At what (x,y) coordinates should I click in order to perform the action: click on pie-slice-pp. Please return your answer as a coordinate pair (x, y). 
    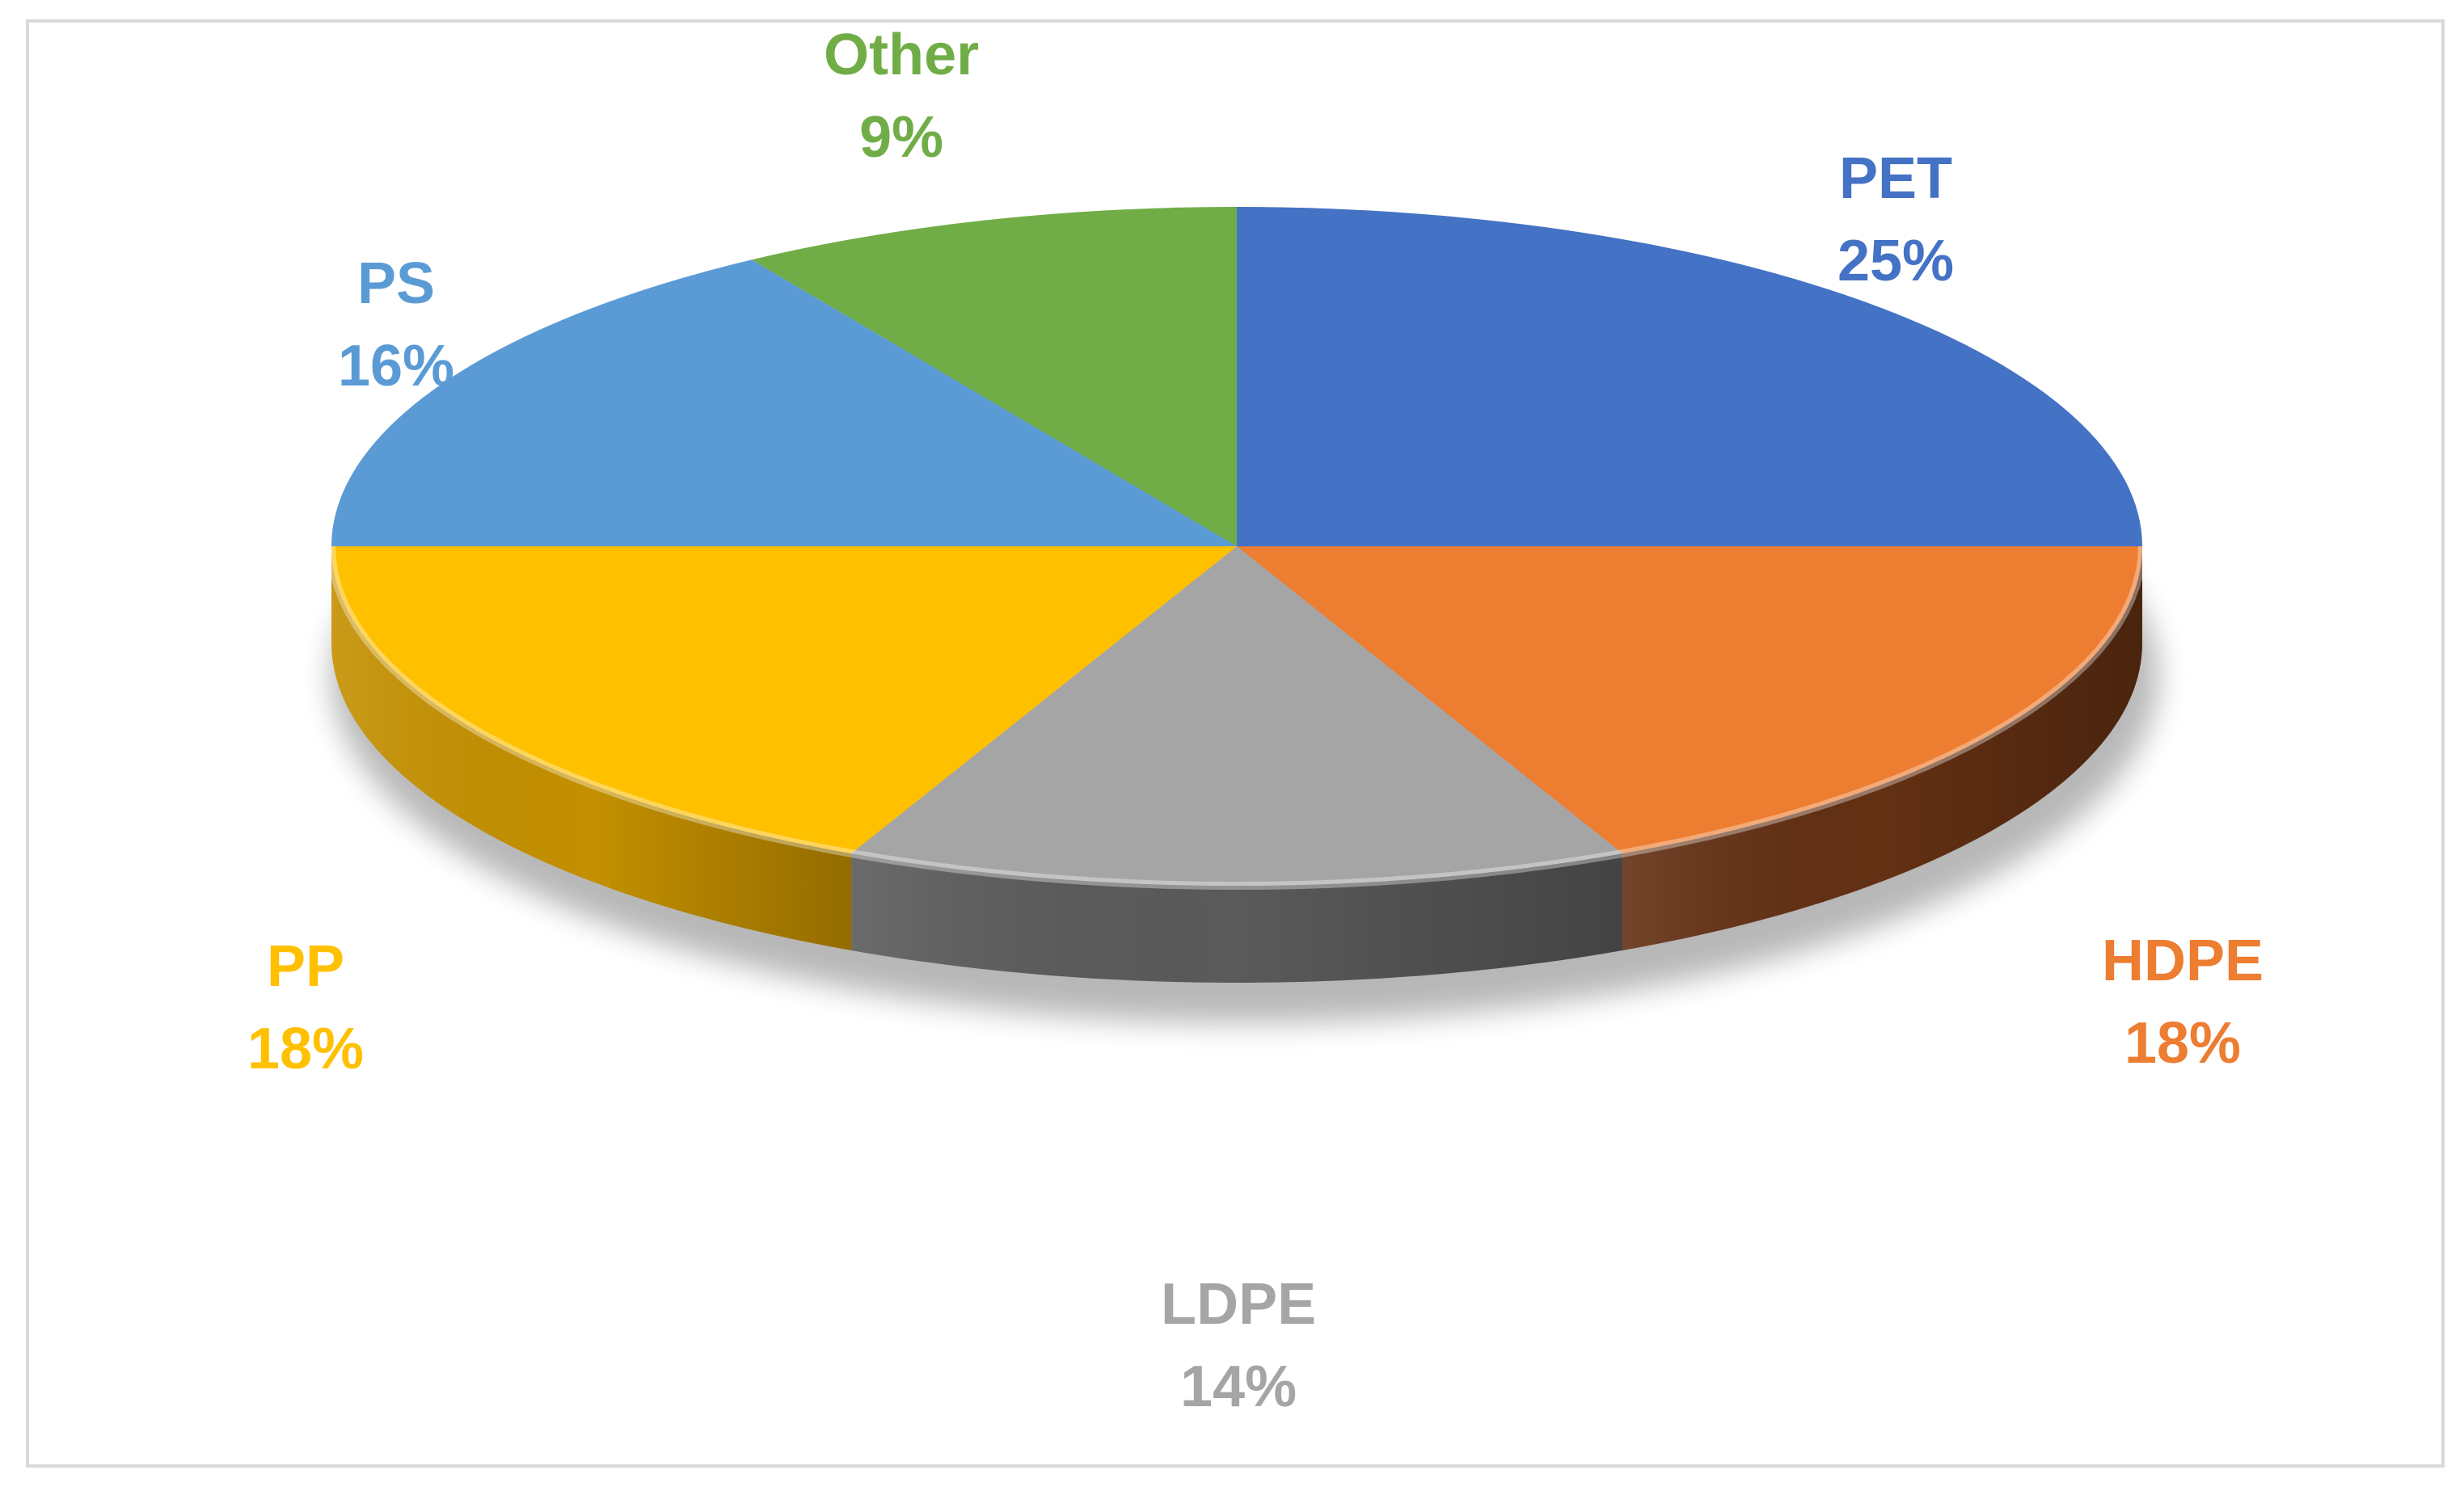
    Looking at the image, I should click on (784, 700).